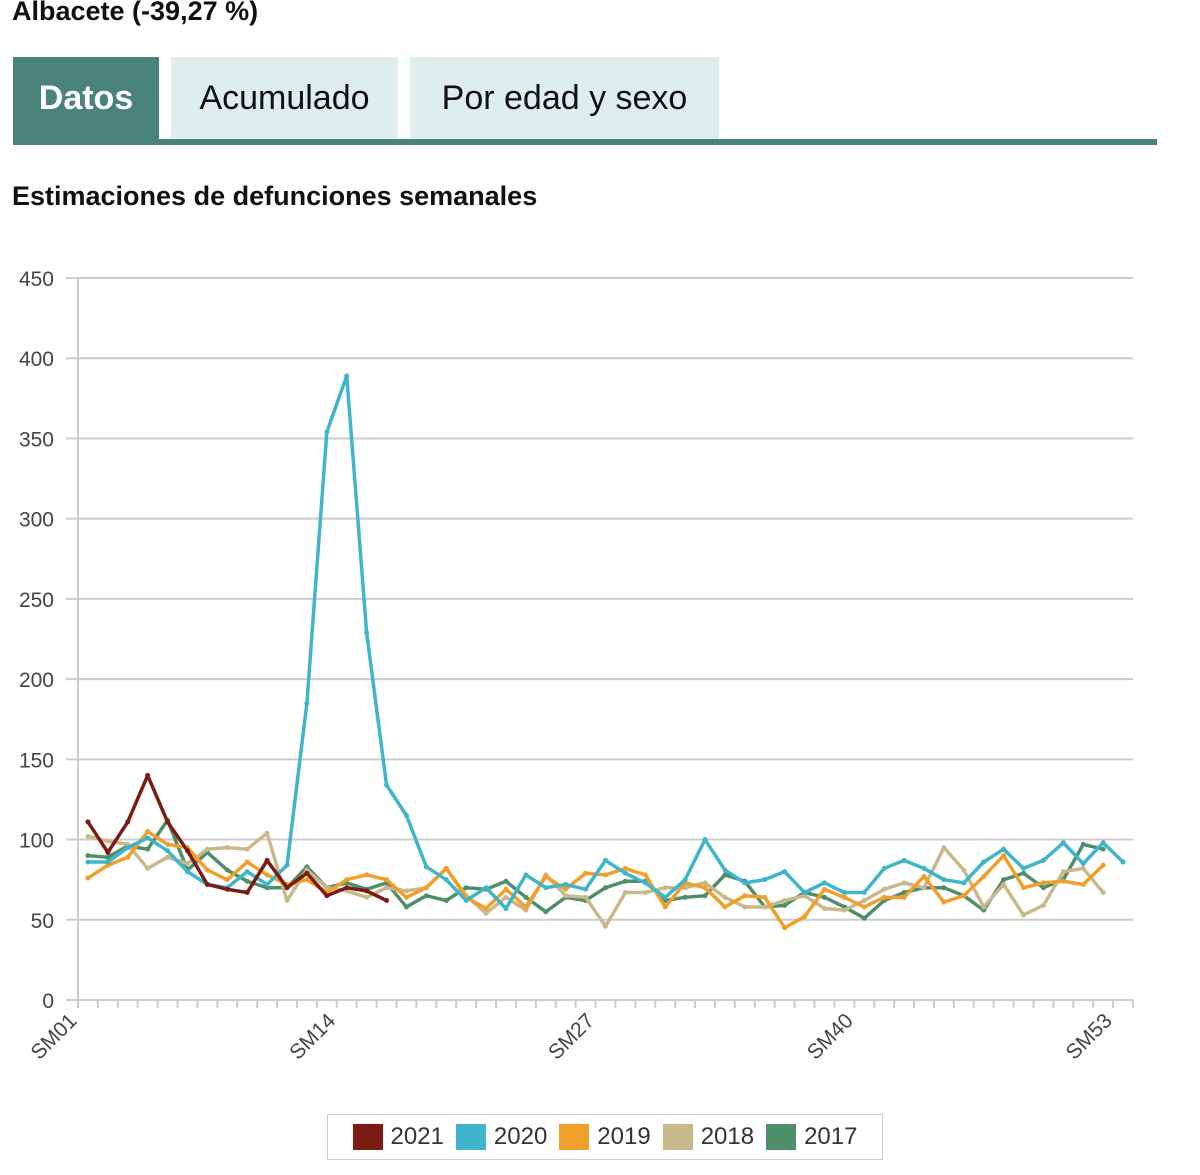  What do you see at coordinates (284, 98) in the screenshot?
I see `tab-acumulado: Acumulado` at bounding box center [284, 98].